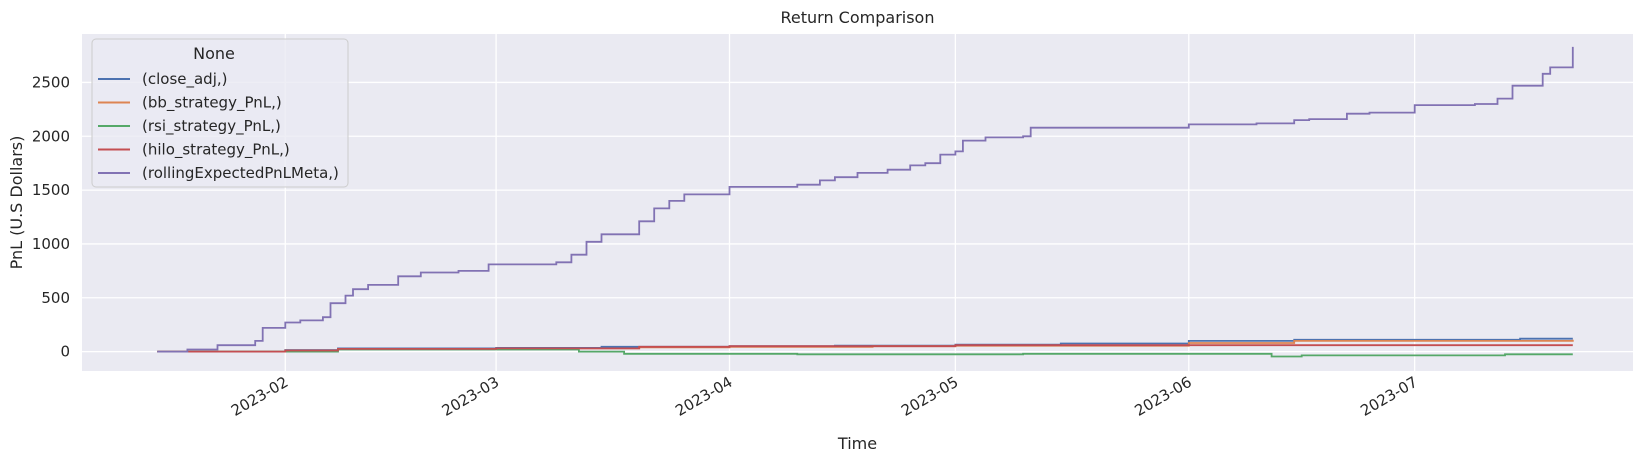 Image resolution: width=1645 pixels, height=467 pixels. Describe the element at coordinates (51, 216) in the screenshot. I see `y-axis-ticks: 0 500 1000 1500 2000 2500` at that location.